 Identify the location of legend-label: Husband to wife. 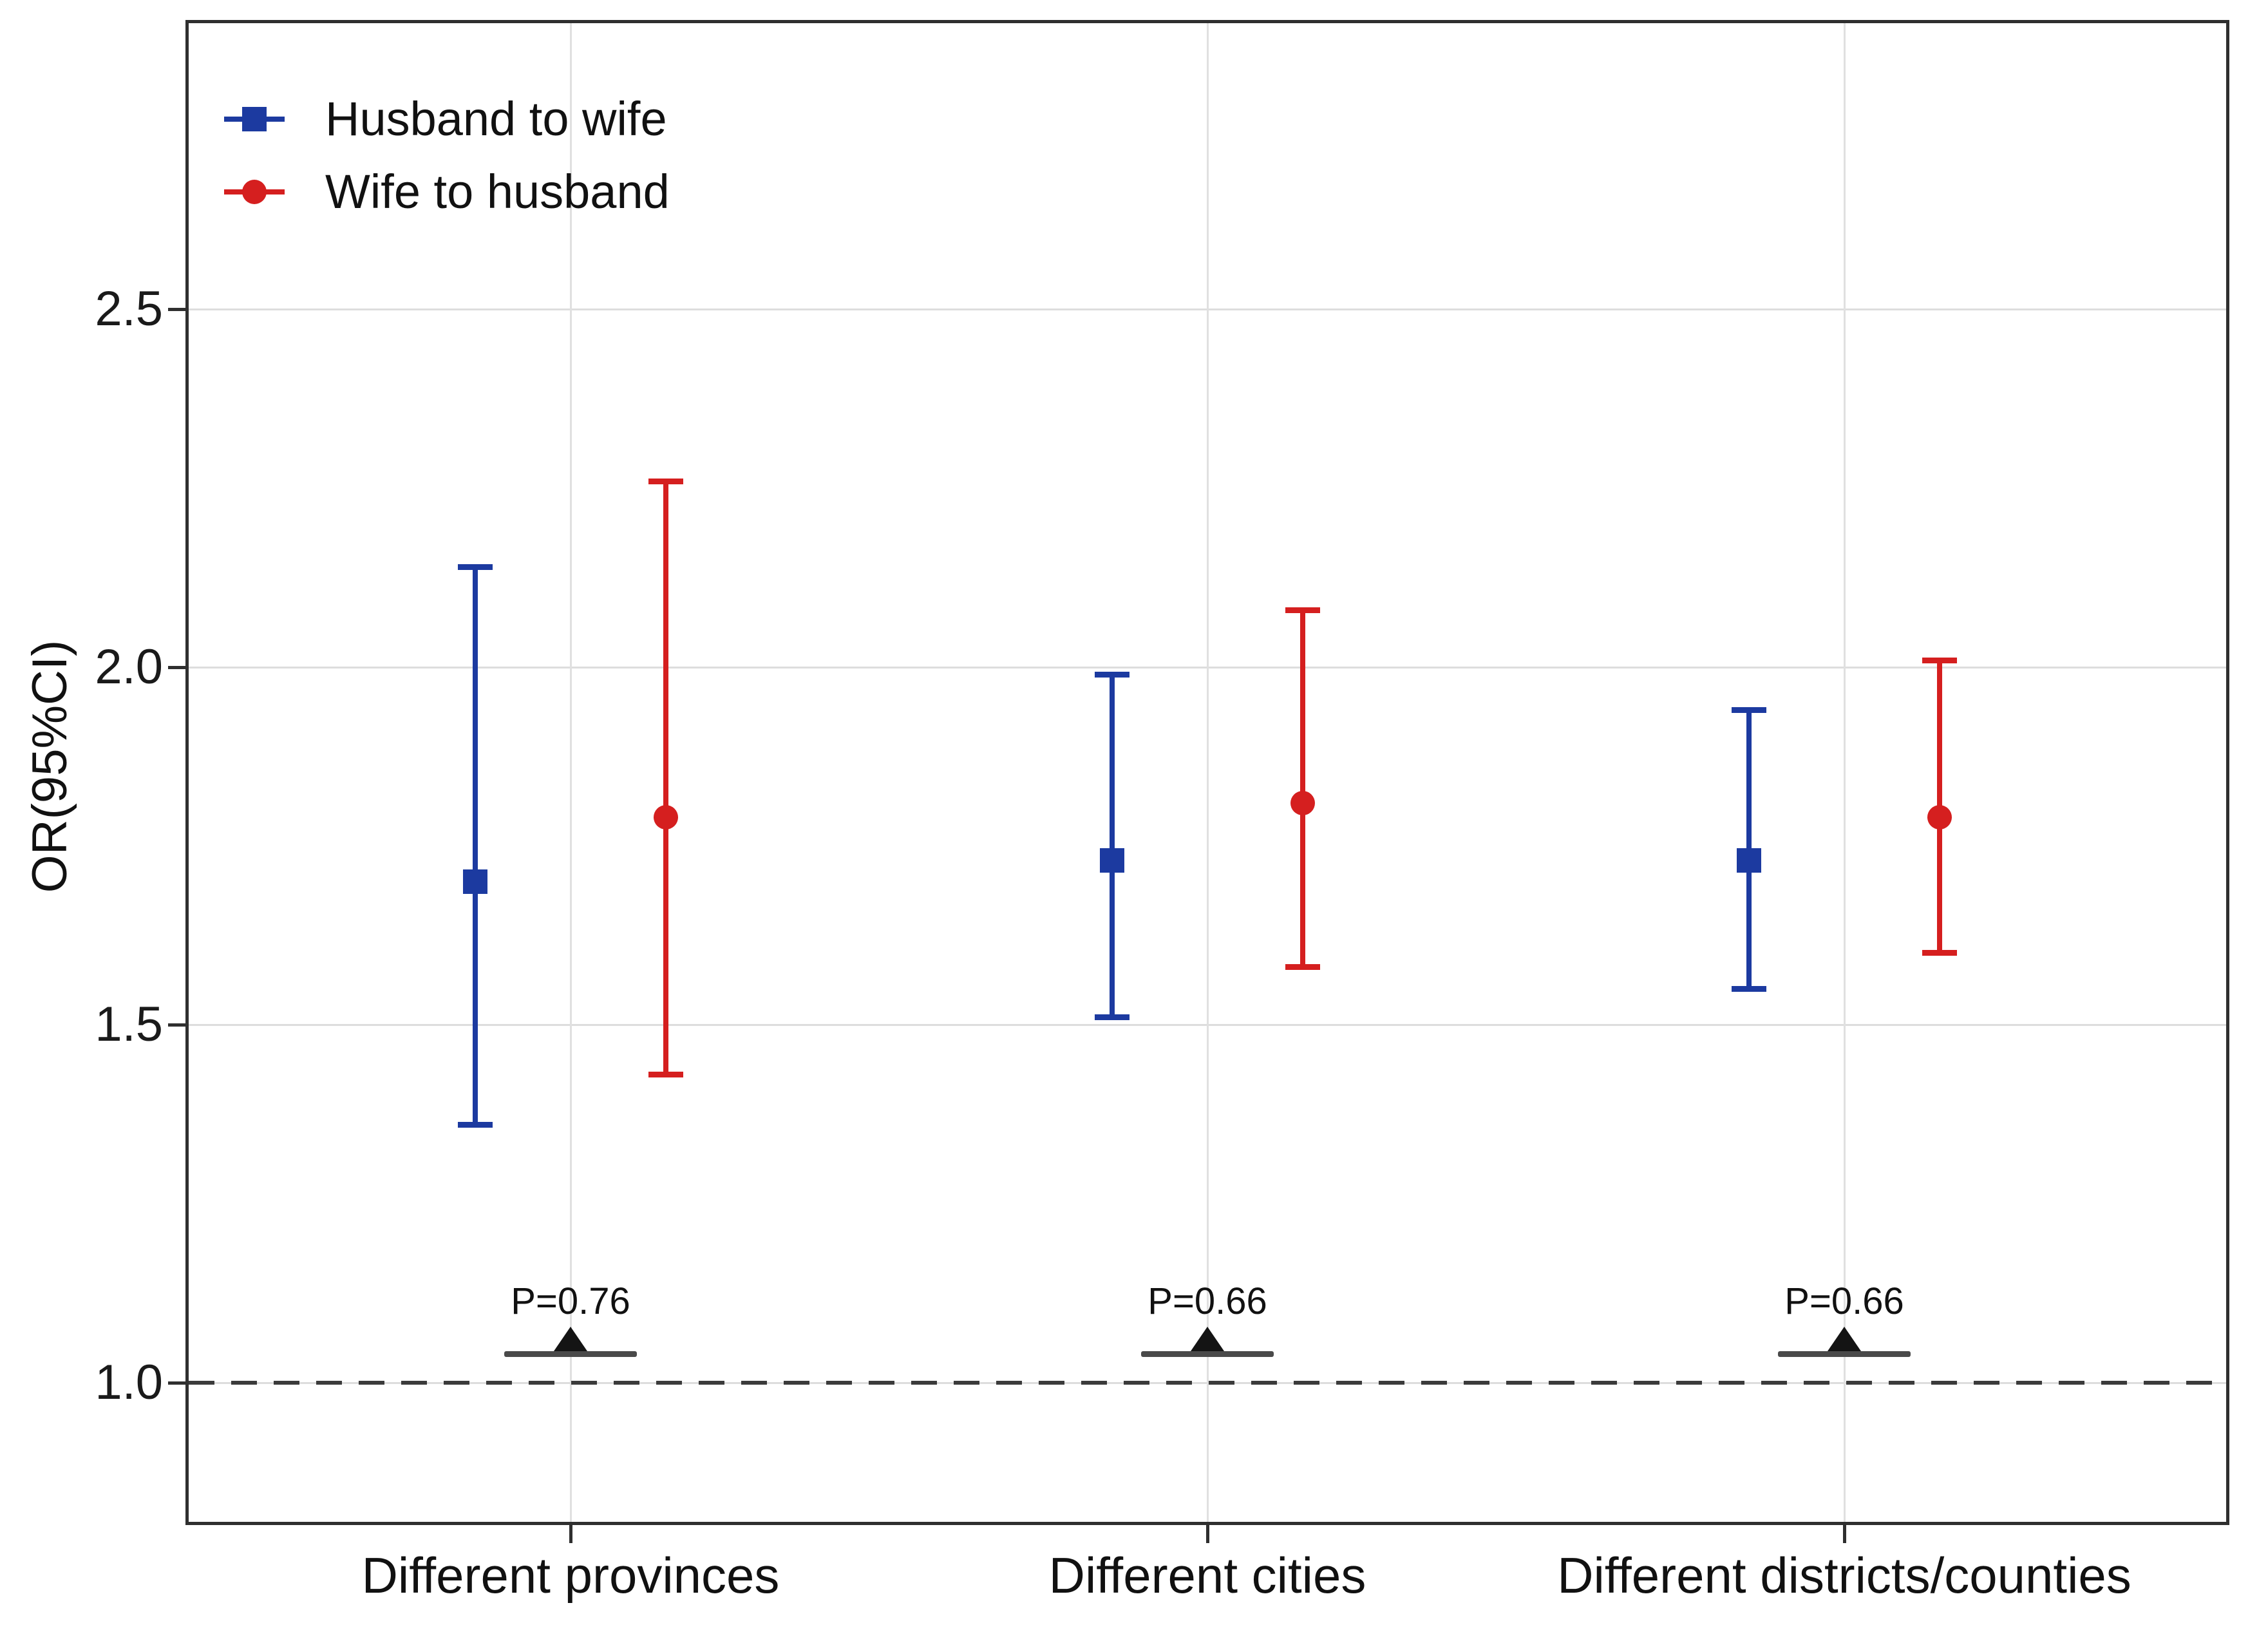
(496, 119).